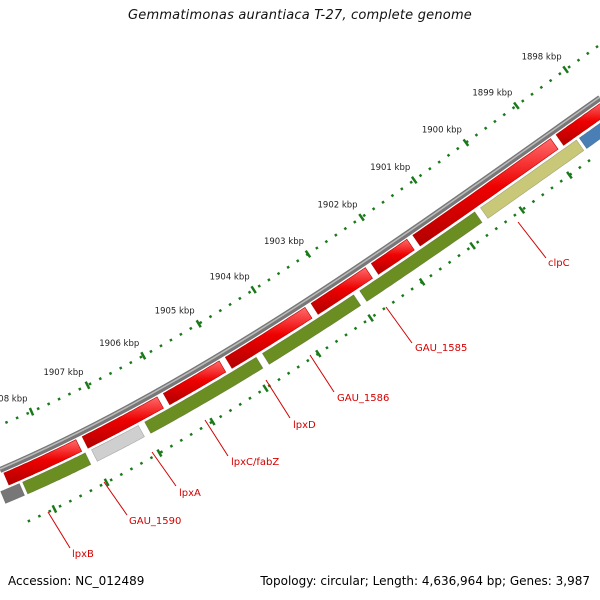 This screenshot has height=600, width=600. What do you see at coordinates (63, 373) in the screenshot?
I see `kbp-label: 1907 kbp` at bounding box center [63, 373].